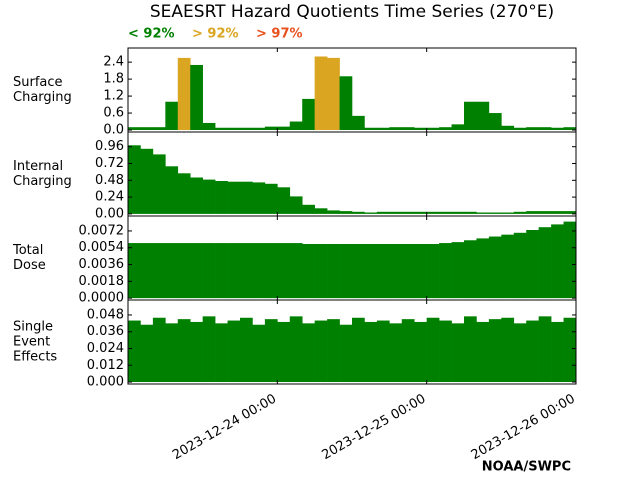 This screenshot has height=480, width=640. I want to click on y-axis-label: Surface, so click(38, 82).